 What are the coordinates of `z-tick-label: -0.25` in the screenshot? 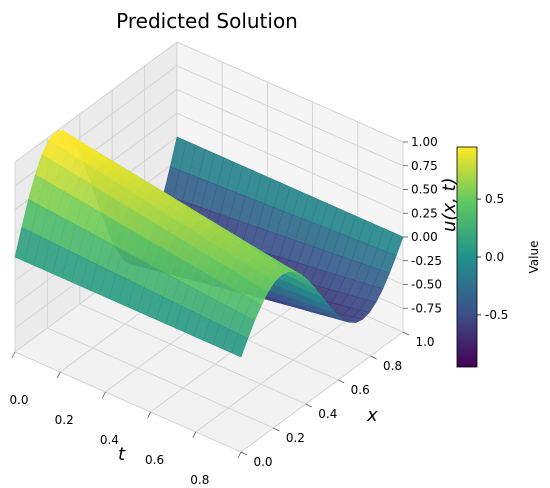 It's located at (426, 261).